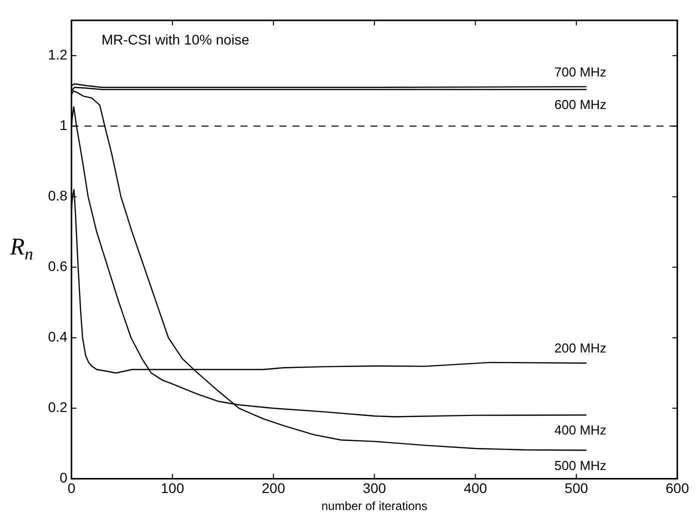 The width and height of the screenshot is (699, 524). I want to click on x-tick-label: 600, so click(678, 488).